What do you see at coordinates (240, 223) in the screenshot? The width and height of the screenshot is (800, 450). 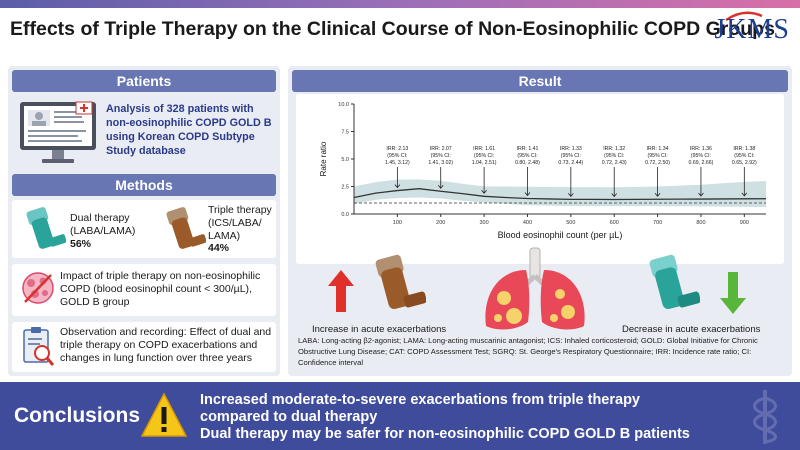 I see `triple-therapy-label: Triple therapy (ICS/LABA/ LAMA)` at bounding box center [240, 223].